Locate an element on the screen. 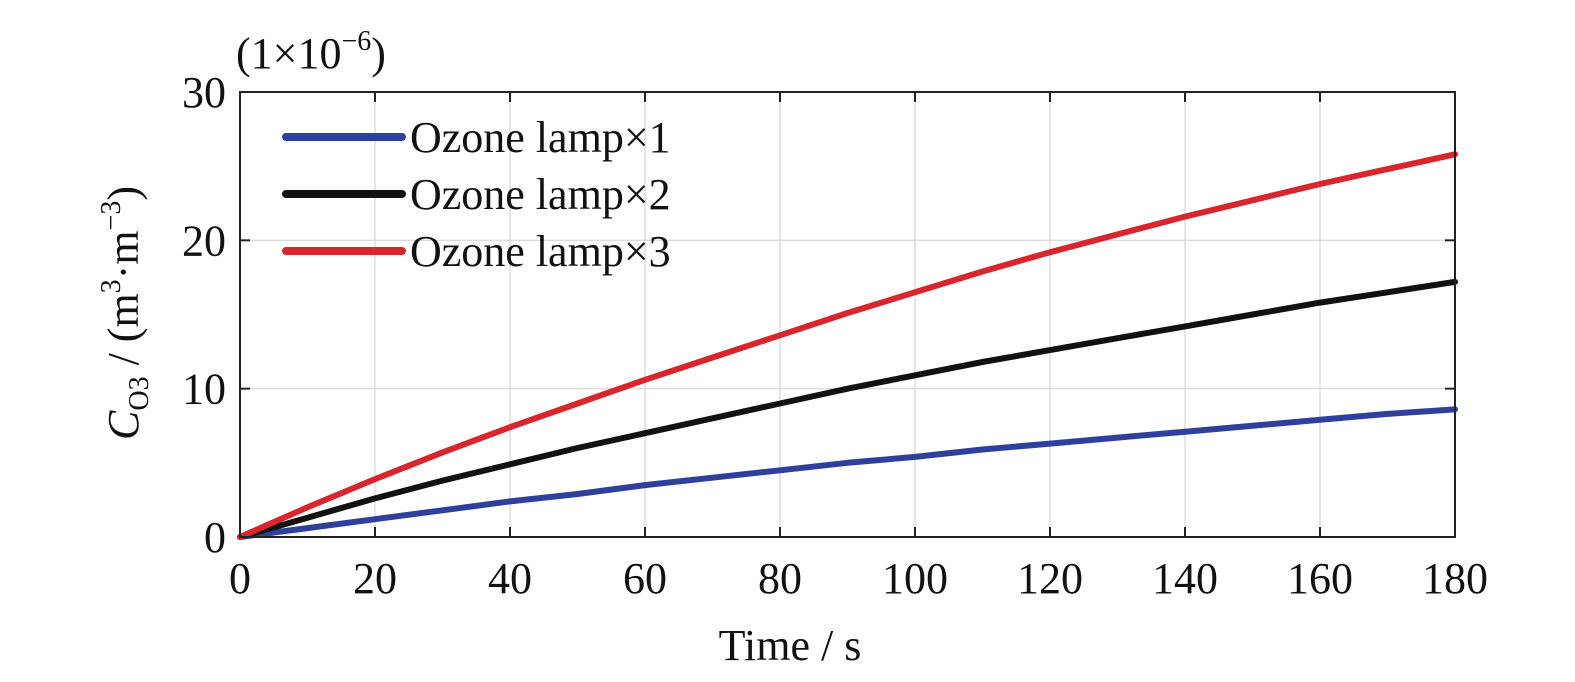 The height and width of the screenshot is (682, 1575). legend-label-3: Ozone lamp×3 is located at coordinates (540, 251).